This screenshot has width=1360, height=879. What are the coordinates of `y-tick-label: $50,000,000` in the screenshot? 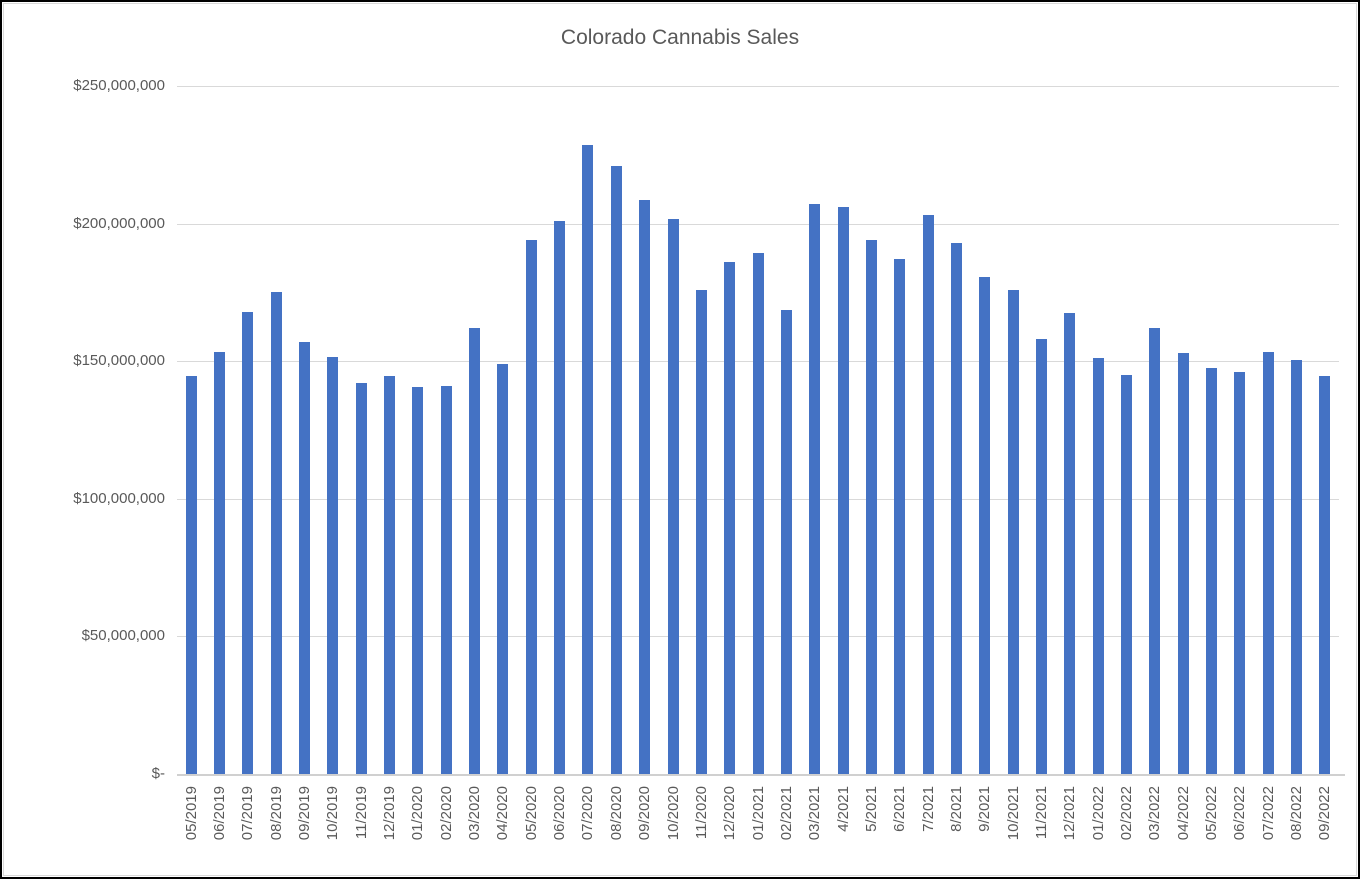 It's located at (123, 636).